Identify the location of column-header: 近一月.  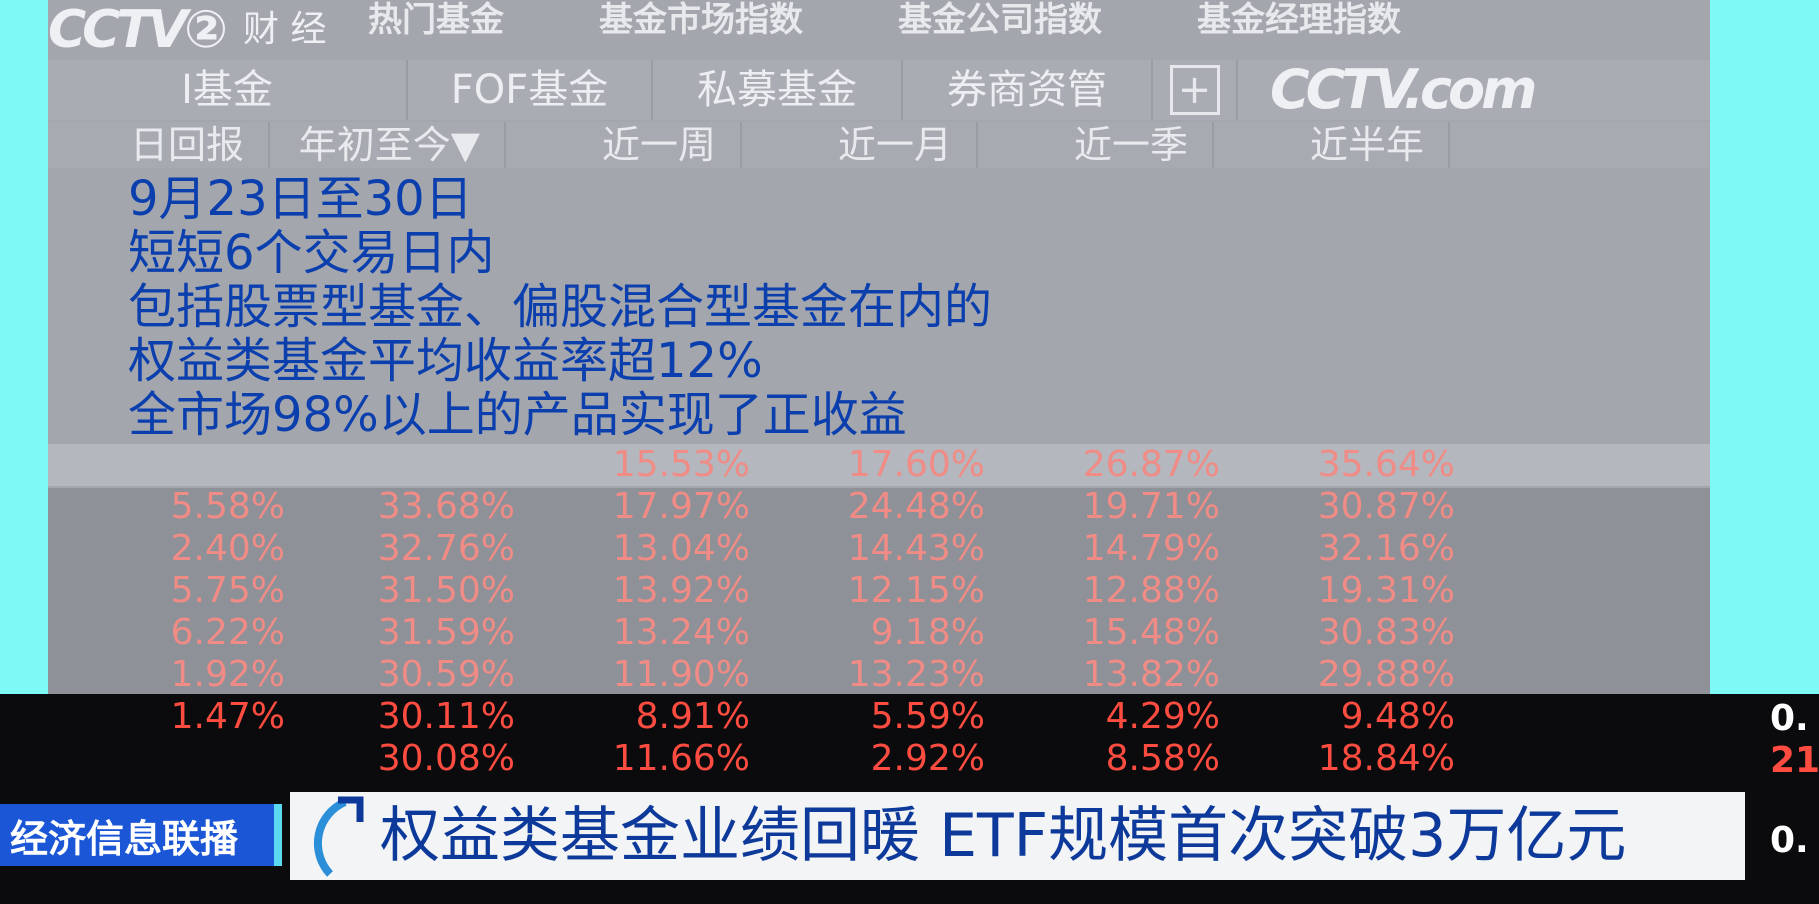
(860, 145).